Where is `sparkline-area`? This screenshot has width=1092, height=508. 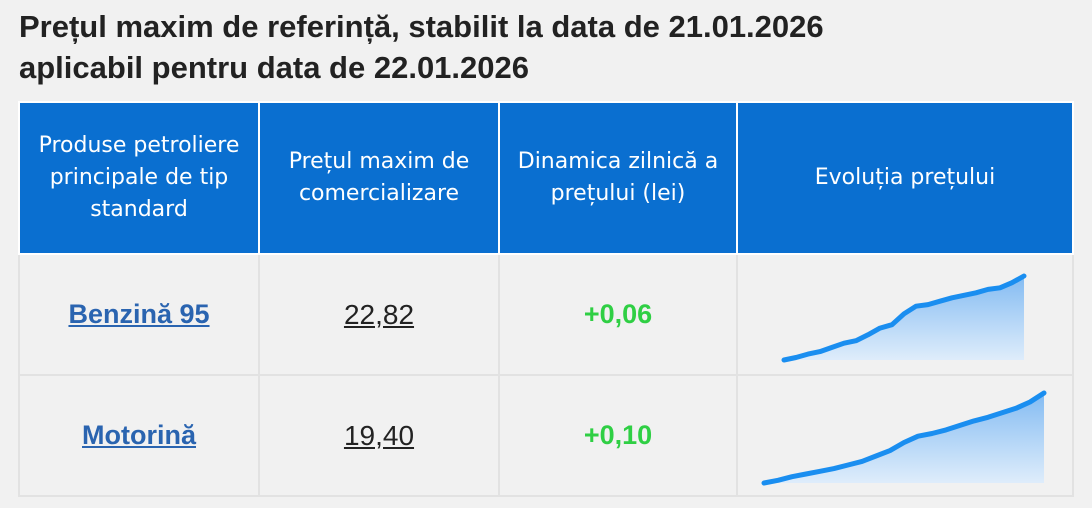
sparkline-area is located at coordinates (904, 437).